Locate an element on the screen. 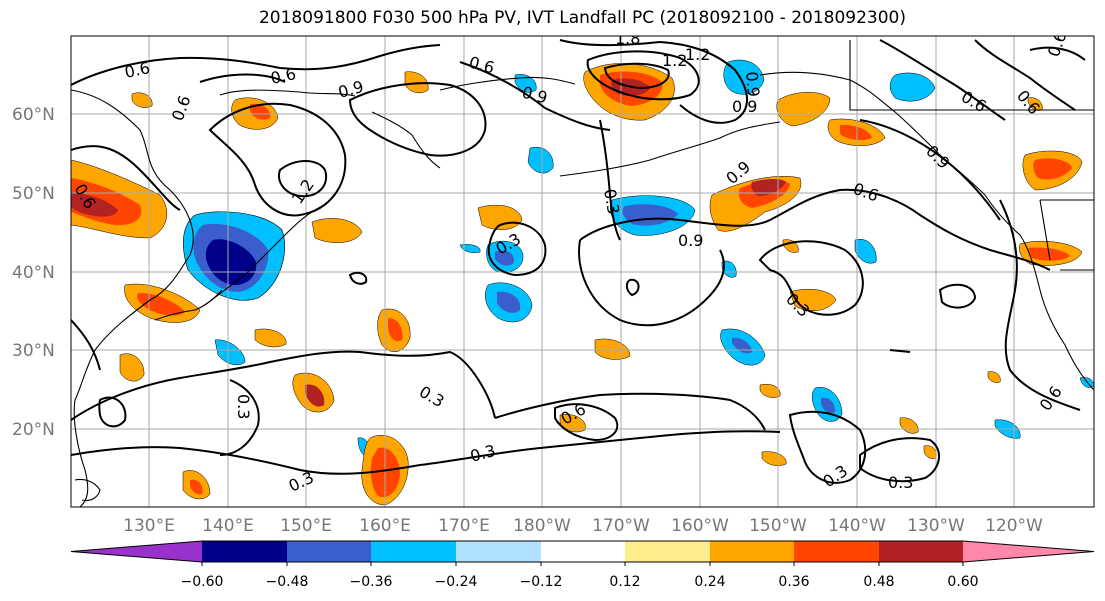 This screenshot has width=1105, height=601. lon-label: 170°E is located at coordinates (464, 526).